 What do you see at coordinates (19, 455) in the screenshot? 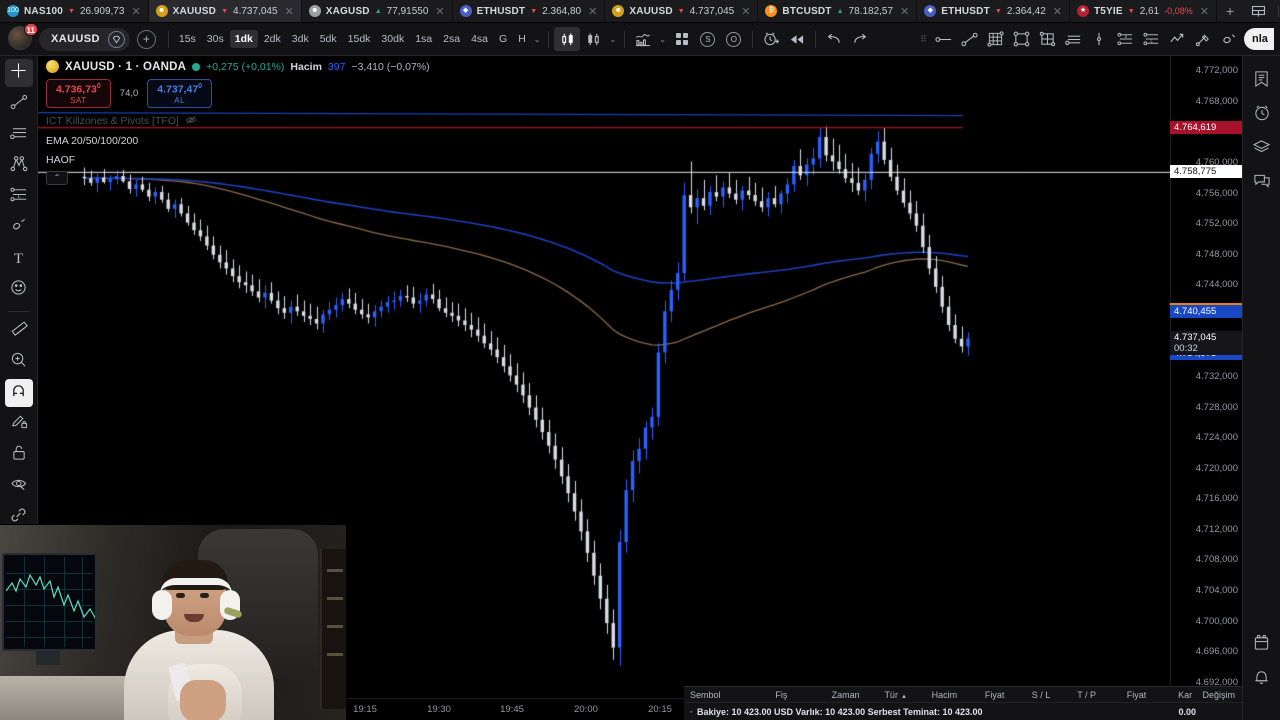
I see `sidebar-item-lock-drawings` at bounding box center [19, 455].